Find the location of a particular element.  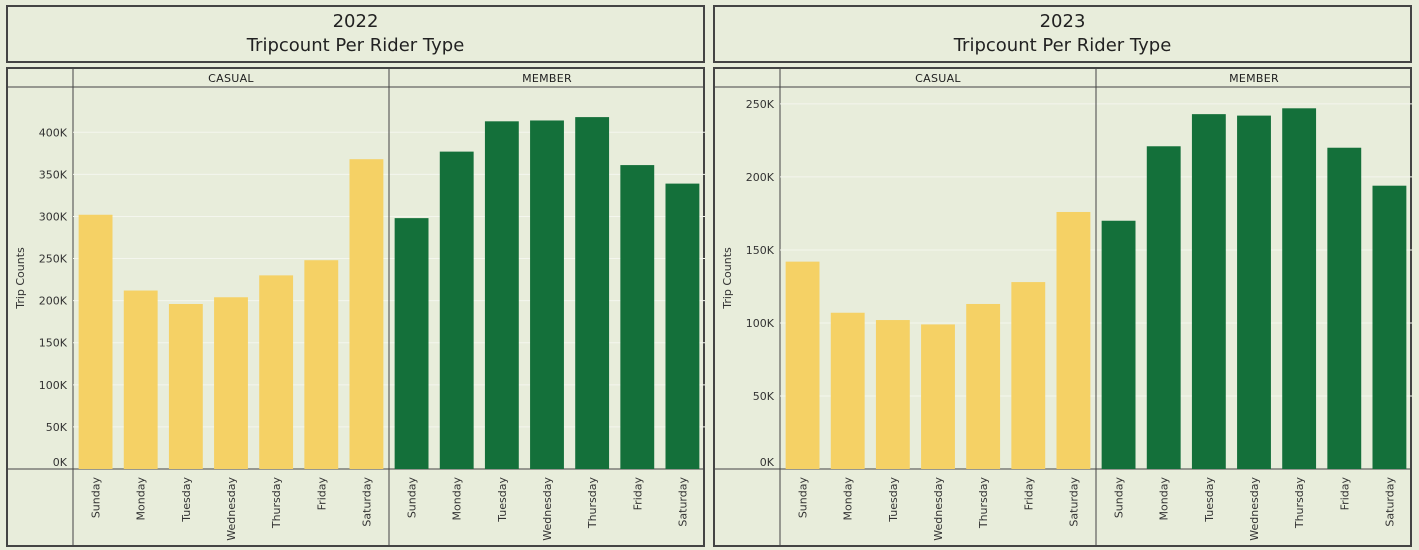

y-tick-label: 400K is located at coordinates (53, 132).